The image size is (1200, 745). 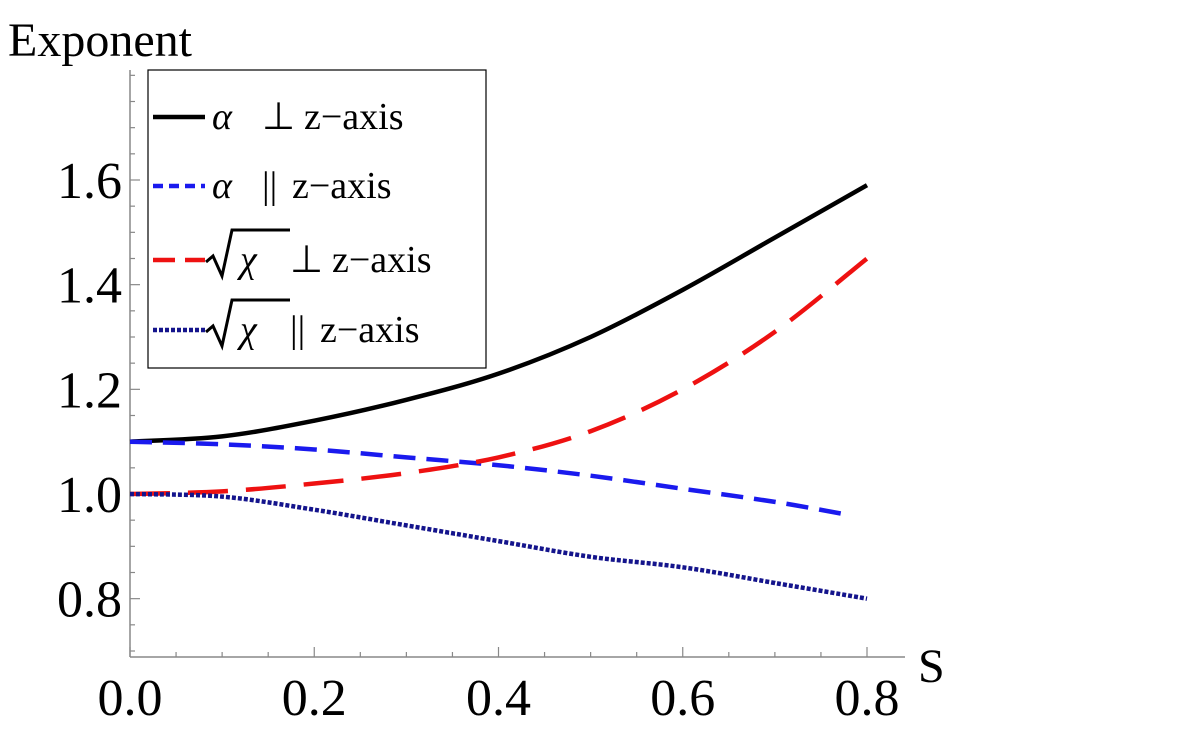 What do you see at coordinates (314, 698) in the screenshot?
I see `x-tick-label: 0.2` at bounding box center [314, 698].